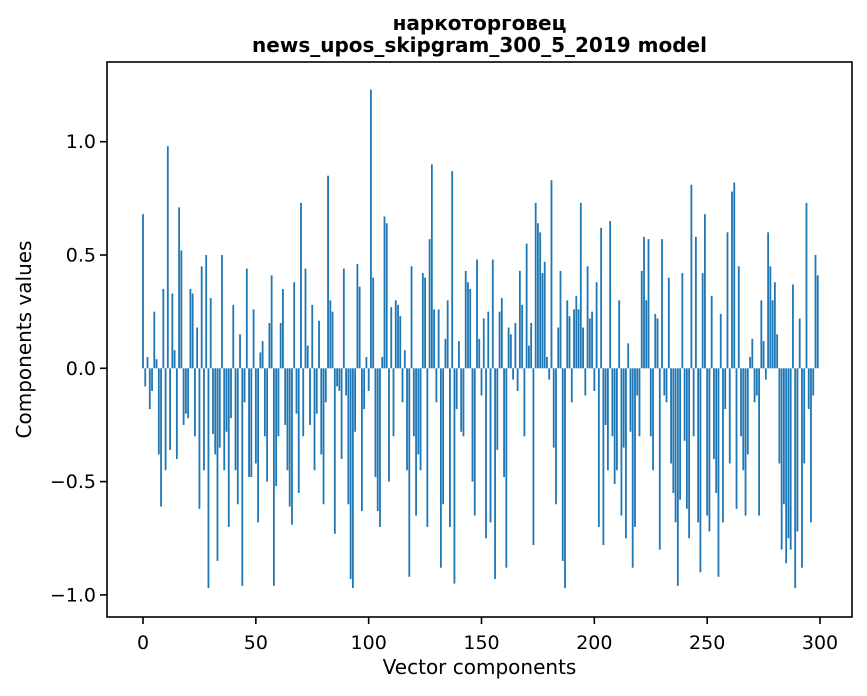  What do you see at coordinates (81, 256) in the screenshot?
I see `y-tick-label: 0.5` at bounding box center [81, 256].